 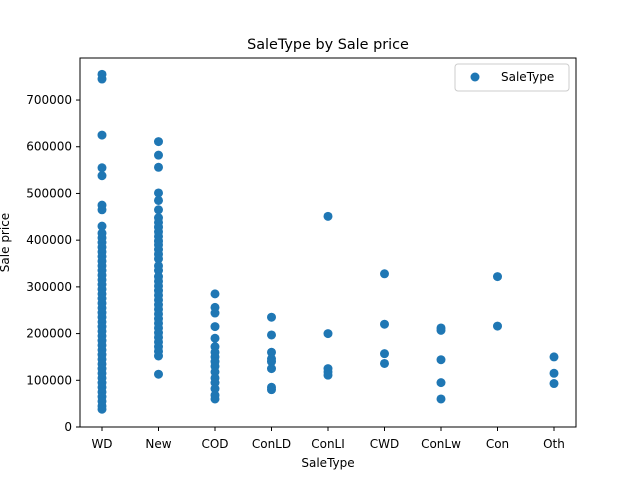 What do you see at coordinates (49, 193) in the screenshot?
I see `y-tick-label: 500000` at bounding box center [49, 193].